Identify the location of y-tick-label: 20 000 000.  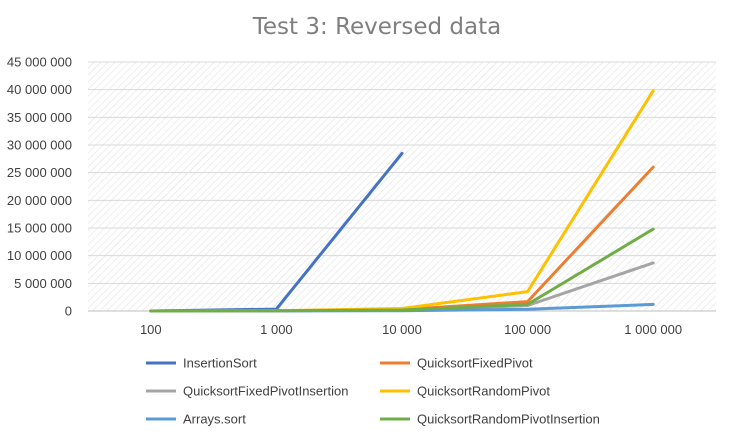
(39, 200).